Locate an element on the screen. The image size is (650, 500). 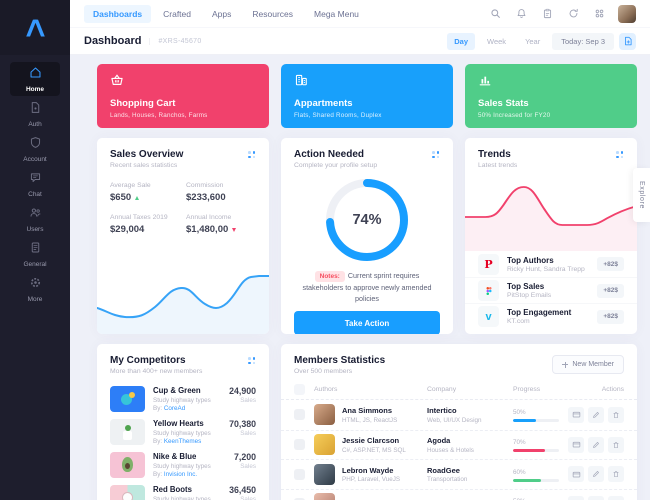
tab-year: Year is located at coordinates (533, 41).